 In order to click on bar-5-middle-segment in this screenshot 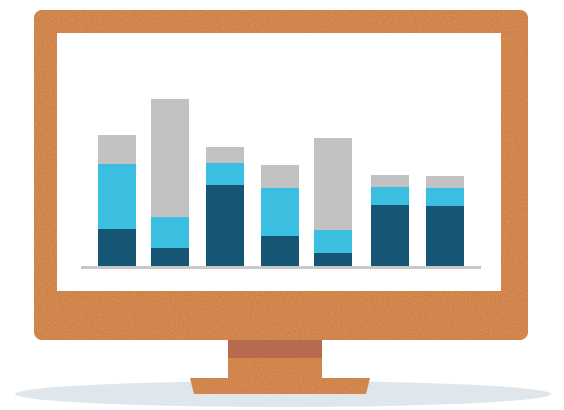, I will do `click(333, 241)`.